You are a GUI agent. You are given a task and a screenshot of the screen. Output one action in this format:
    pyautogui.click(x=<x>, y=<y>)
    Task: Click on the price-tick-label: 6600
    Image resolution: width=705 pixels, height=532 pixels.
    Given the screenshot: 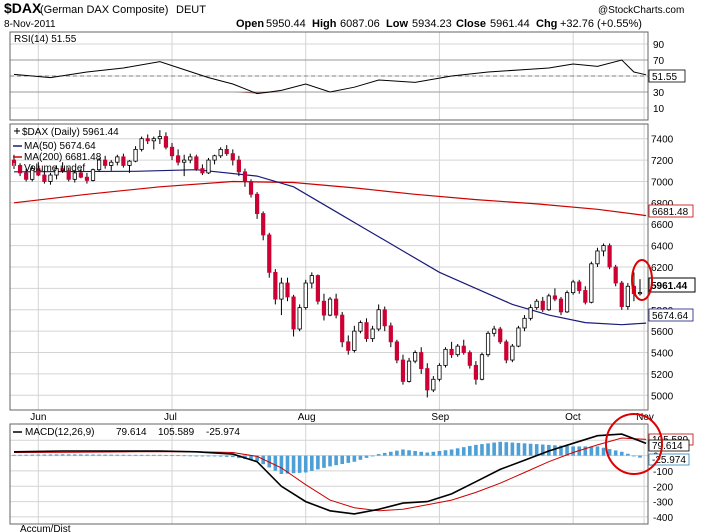 What is the action you would take?
    pyautogui.click(x=662, y=225)
    